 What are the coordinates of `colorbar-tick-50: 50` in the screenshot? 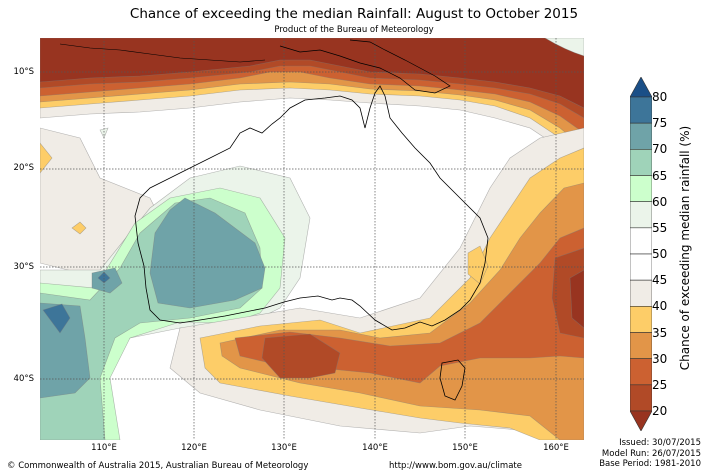 It's located at (660, 254).